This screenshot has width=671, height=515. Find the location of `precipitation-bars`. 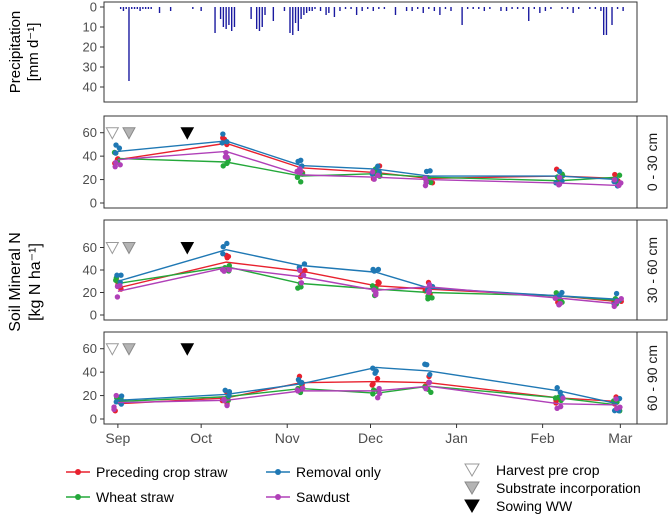

precipitation-bars is located at coordinates (371, 44).